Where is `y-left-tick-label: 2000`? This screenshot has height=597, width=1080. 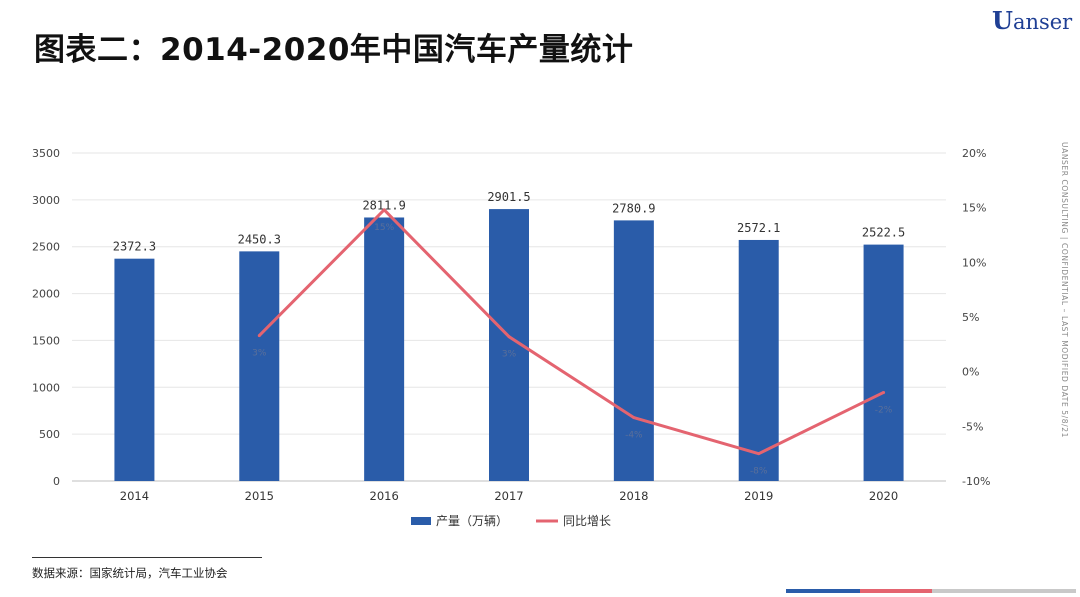
y-left-tick-label: 2000 is located at coordinates (46, 294).